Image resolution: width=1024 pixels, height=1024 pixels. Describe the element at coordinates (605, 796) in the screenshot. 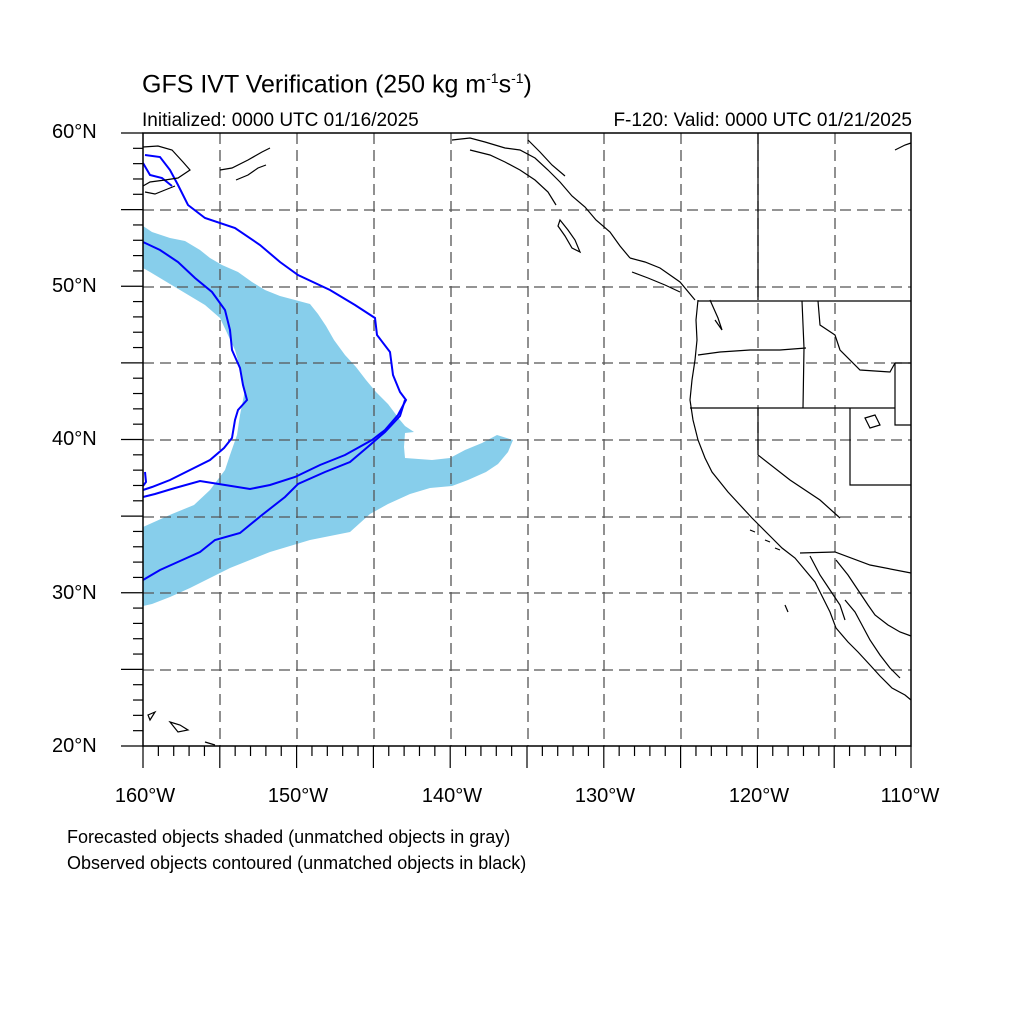

I see `lon-tick-label: 130°W` at that location.